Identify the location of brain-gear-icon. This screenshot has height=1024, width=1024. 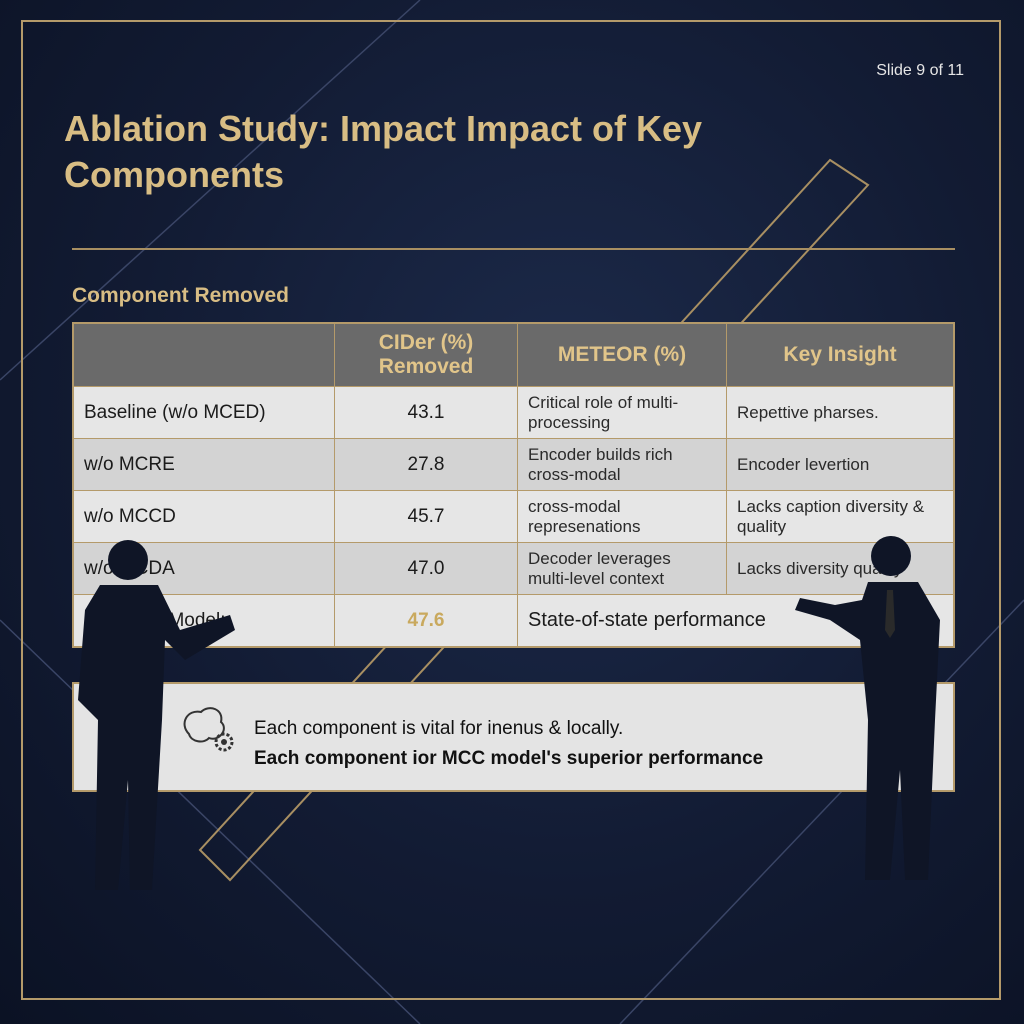
(208, 729).